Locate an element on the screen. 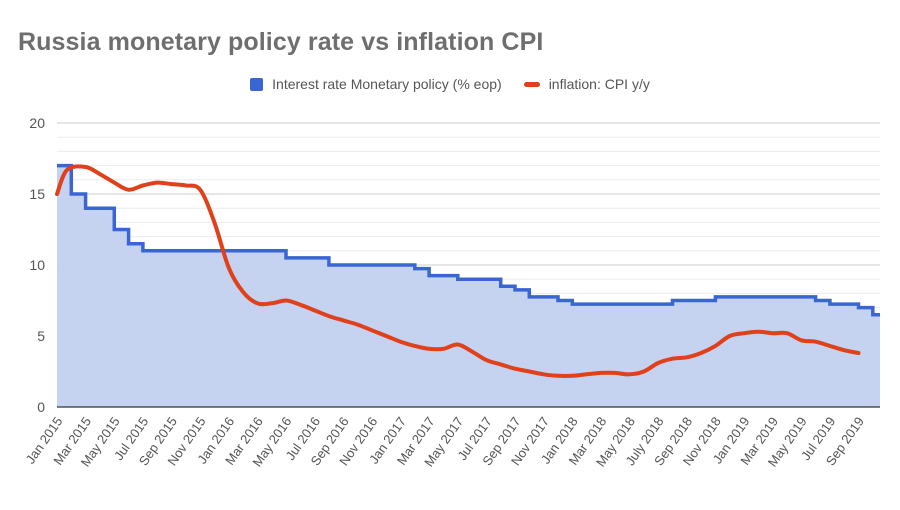 Image resolution: width=900 pixels, height=510 pixels. legend-swatch-interest-rate is located at coordinates (257, 84).